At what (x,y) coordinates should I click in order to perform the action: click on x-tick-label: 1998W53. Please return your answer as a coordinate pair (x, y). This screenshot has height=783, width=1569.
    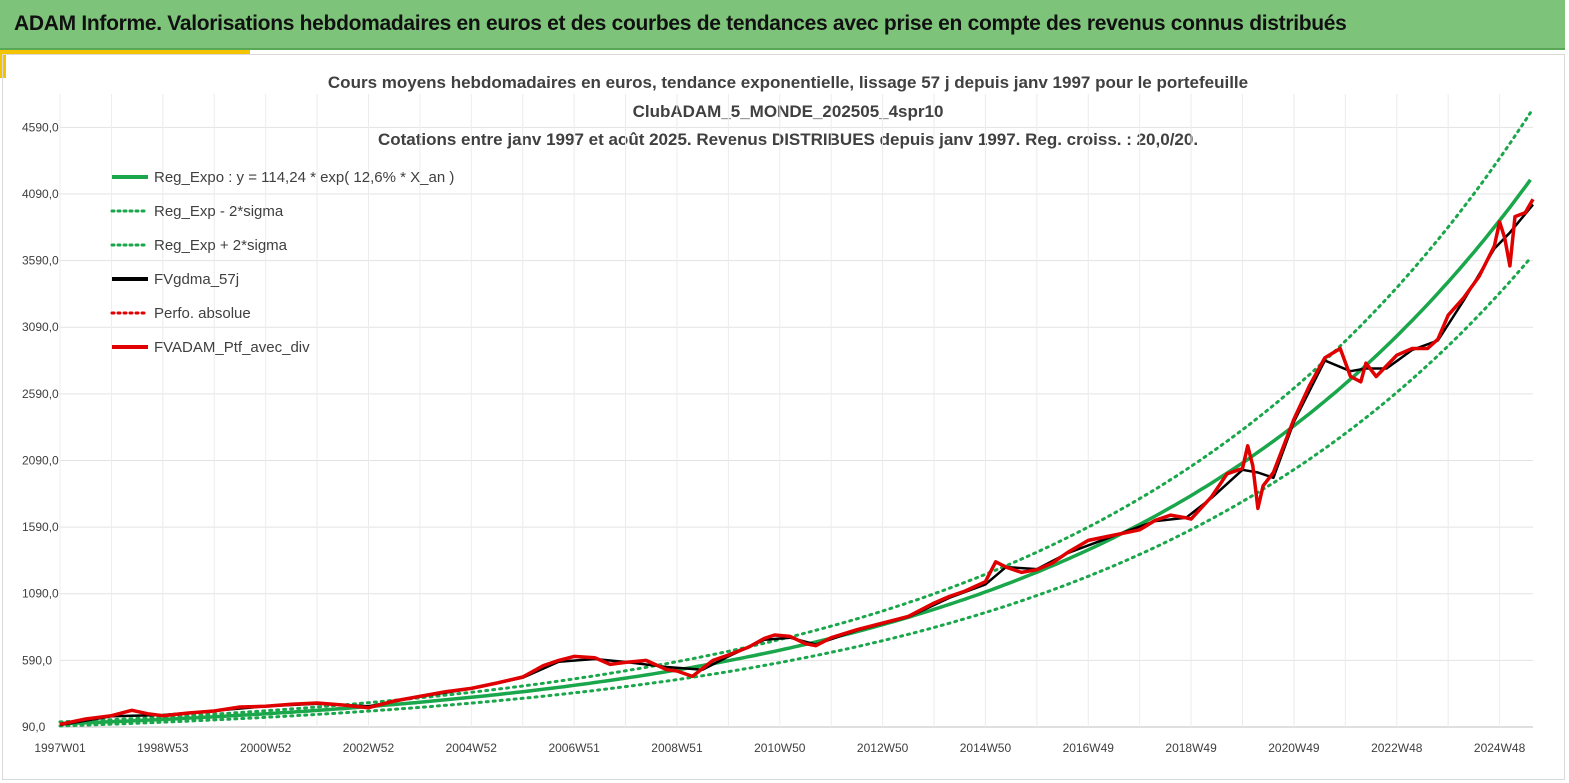
    Looking at the image, I should click on (163, 748).